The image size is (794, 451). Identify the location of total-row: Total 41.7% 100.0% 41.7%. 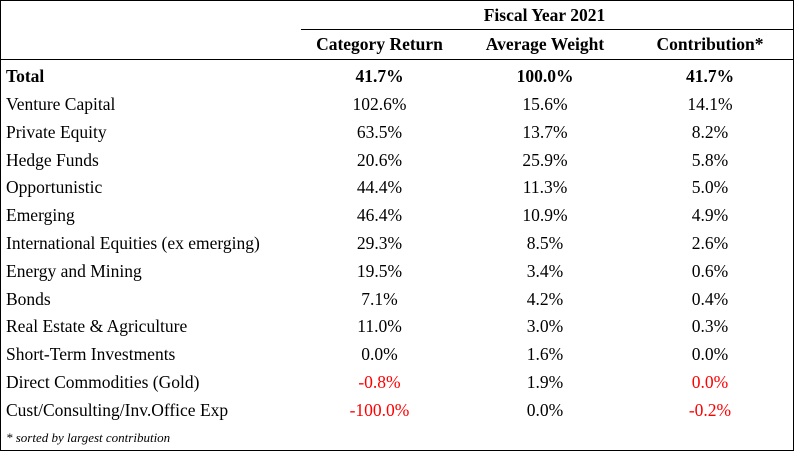
(397, 76).